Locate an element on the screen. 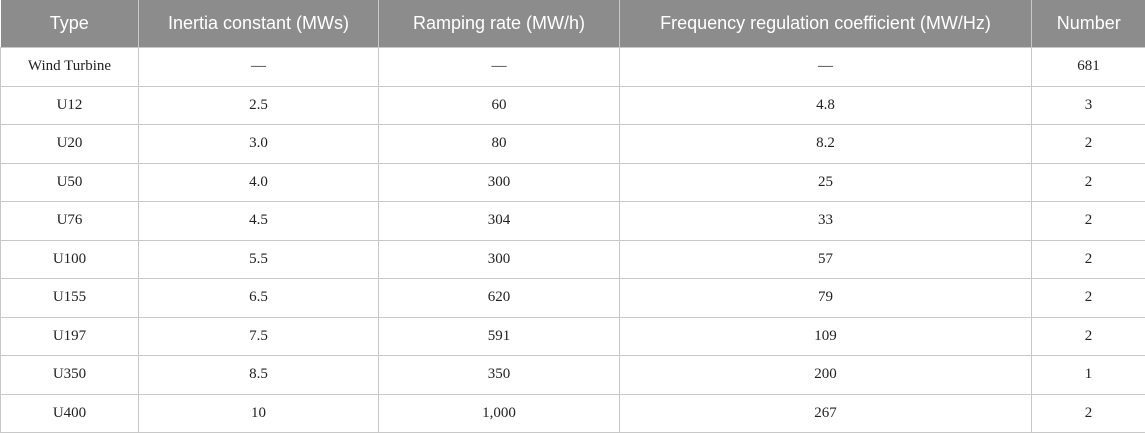 This screenshot has width=1145, height=433. table-row: U155 6.5 620 79 2 is located at coordinates (572, 298).